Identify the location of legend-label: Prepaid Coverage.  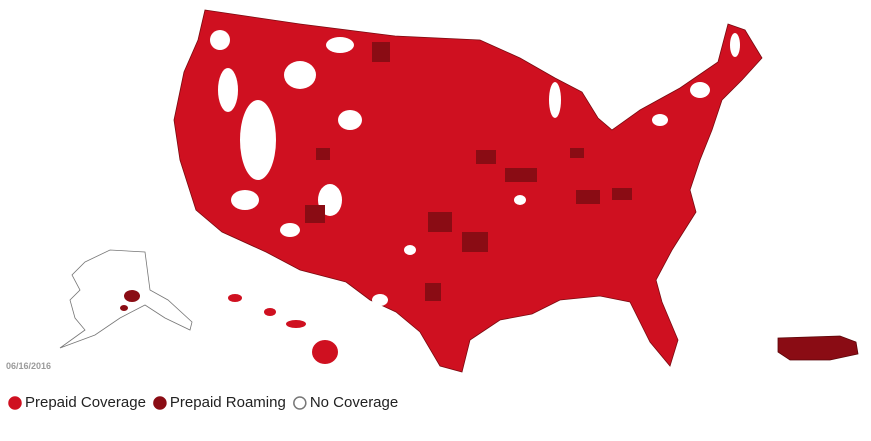
(85, 402).